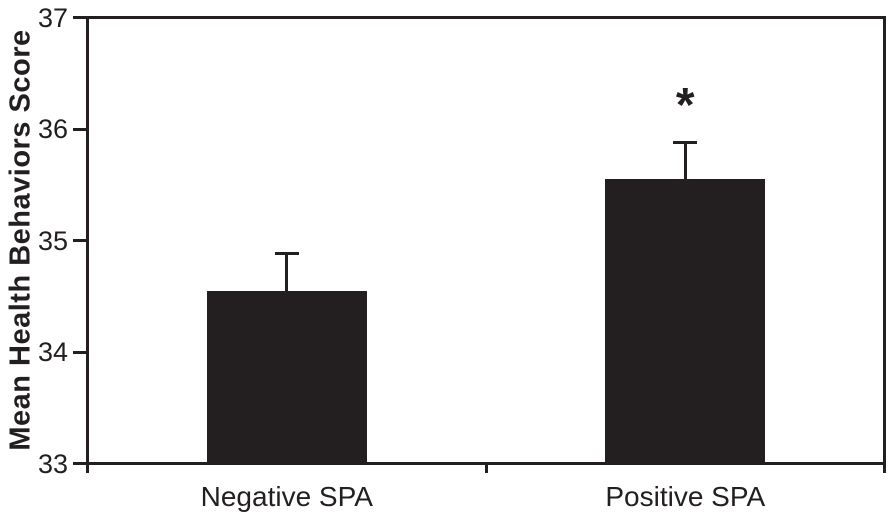  What do you see at coordinates (286, 496) in the screenshot?
I see `x-category-label: Negative SPA` at bounding box center [286, 496].